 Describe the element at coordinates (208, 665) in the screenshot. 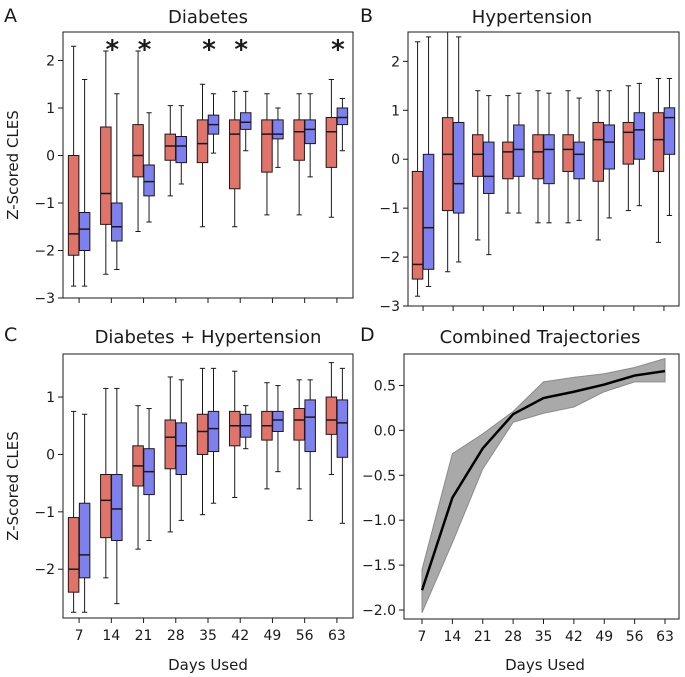

I see `panel-c-xlabel: Days Used` at that location.